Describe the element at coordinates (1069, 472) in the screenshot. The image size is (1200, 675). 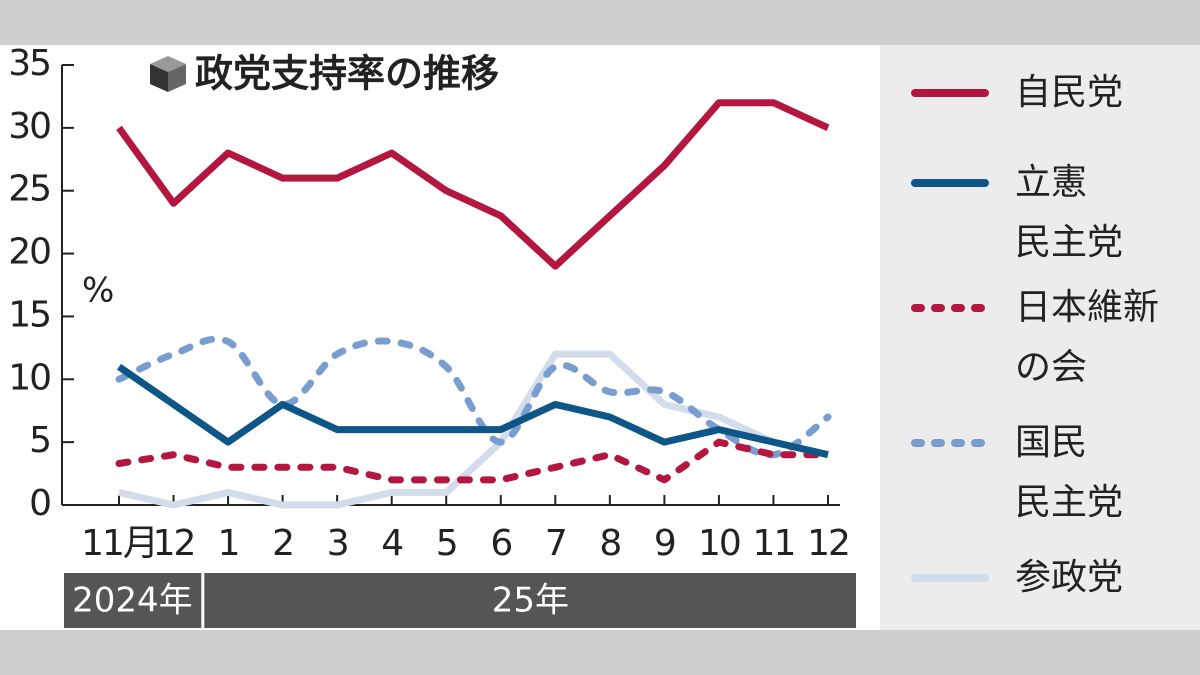
I see `legend-label: 国民 民主党` at that location.